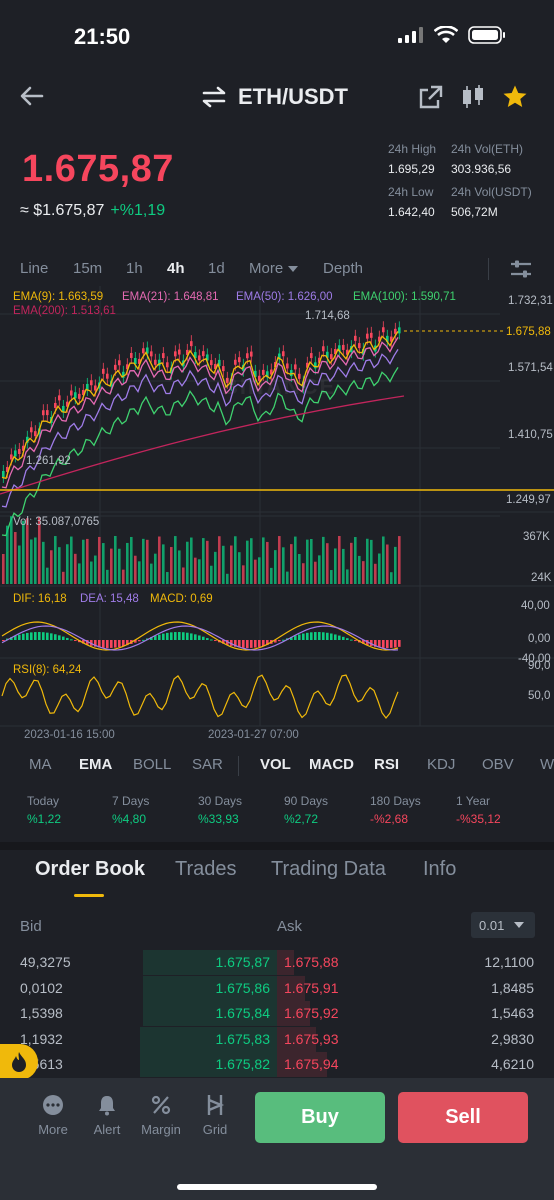 The image size is (554, 1200). Describe the element at coordinates (387, 764) in the screenshot. I see `ind-rsi: RSI` at that location.